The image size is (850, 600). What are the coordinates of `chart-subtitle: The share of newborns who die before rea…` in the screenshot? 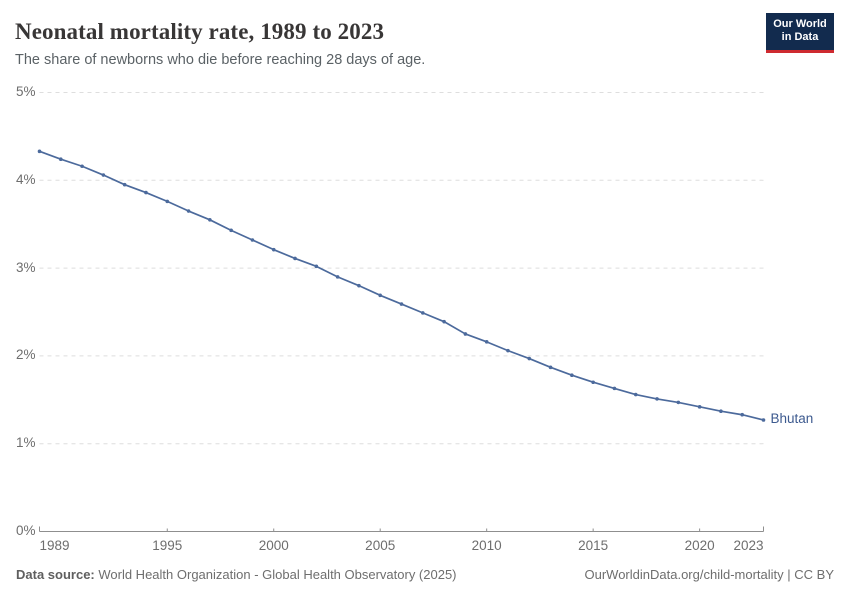 It's located at (220, 60).